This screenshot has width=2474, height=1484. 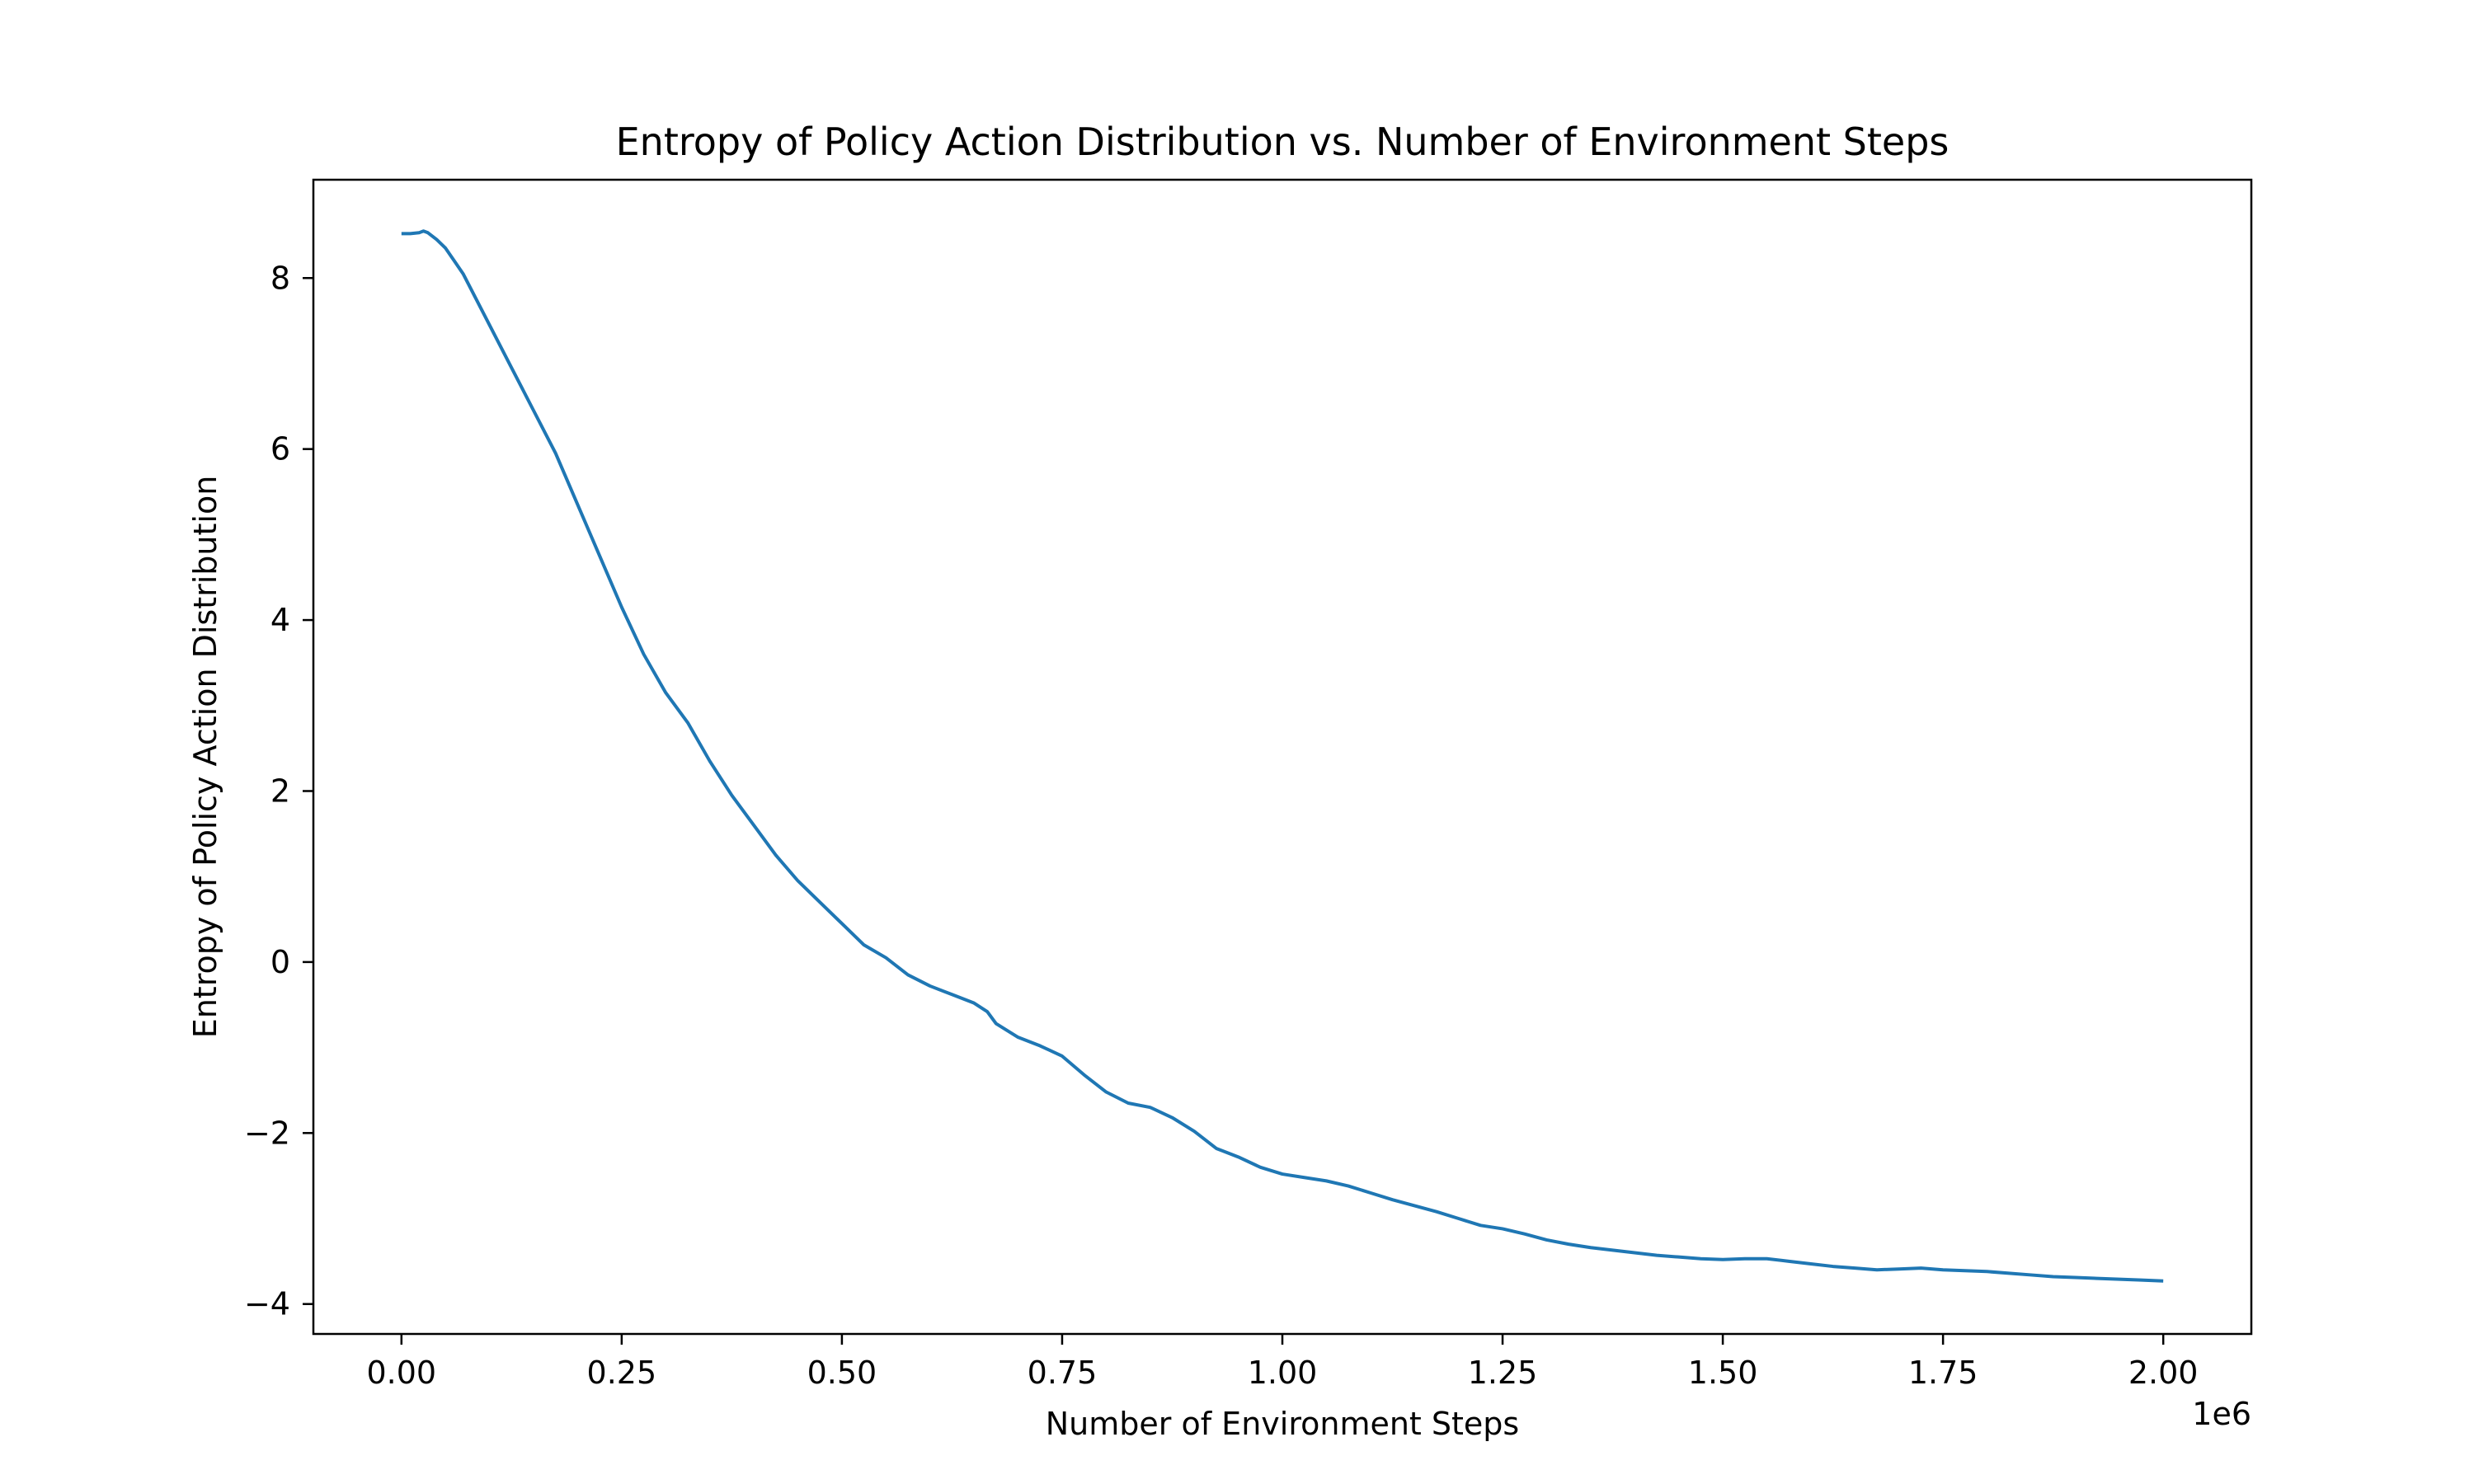 What do you see at coordinates (1503, 1373) in the screenshot?
I see `x-tick-label: 1.25` at bounding box center [1503, 1373].